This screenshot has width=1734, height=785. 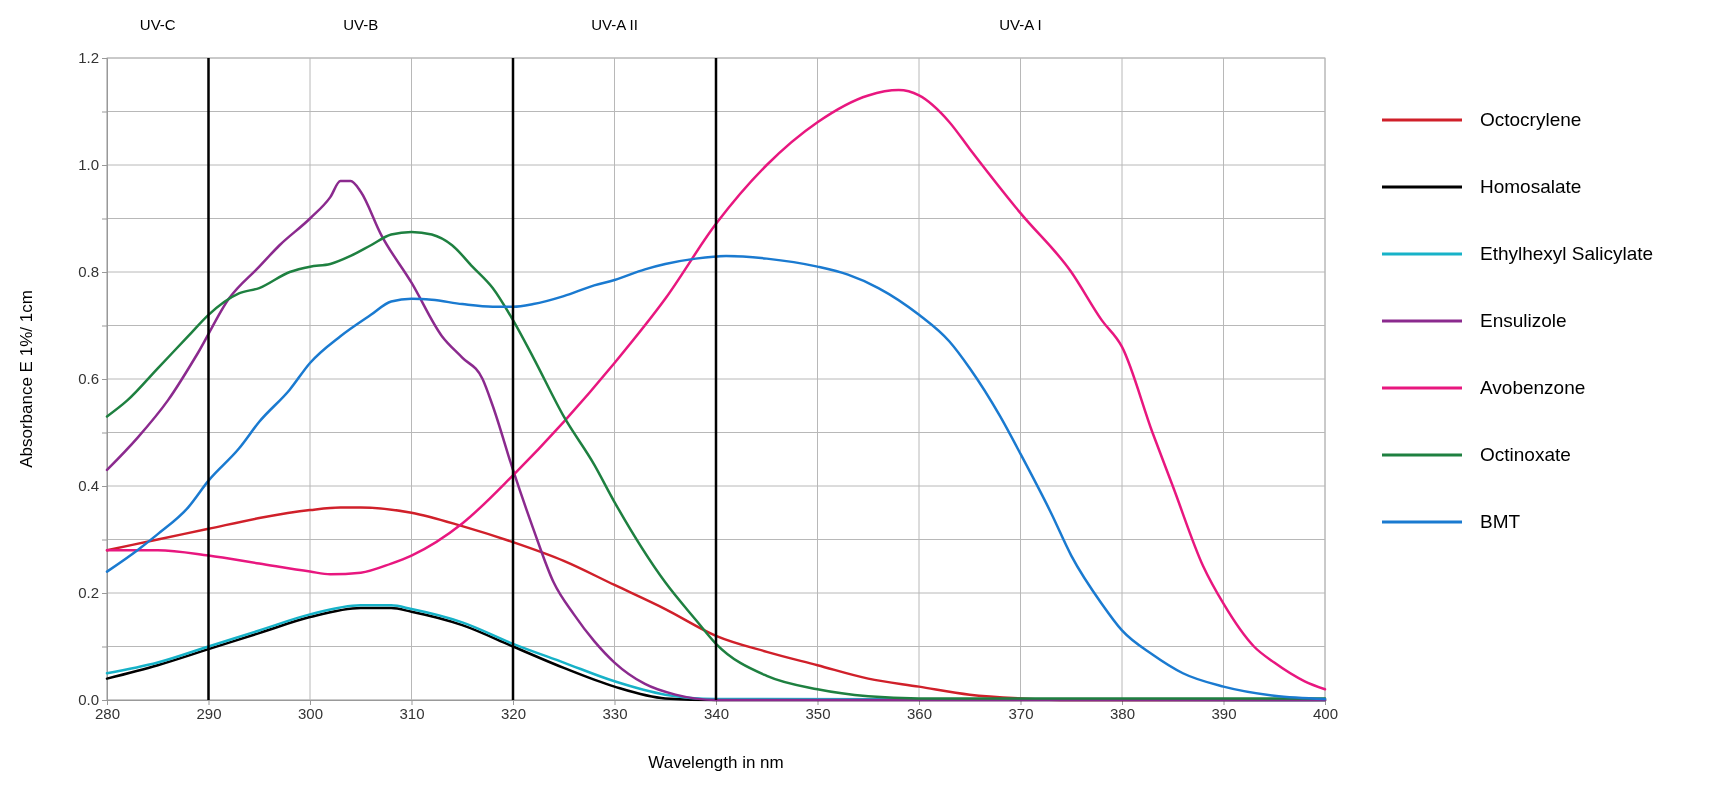 I want to click on y-tick-label: 0.4, so click(x=88, y=486).